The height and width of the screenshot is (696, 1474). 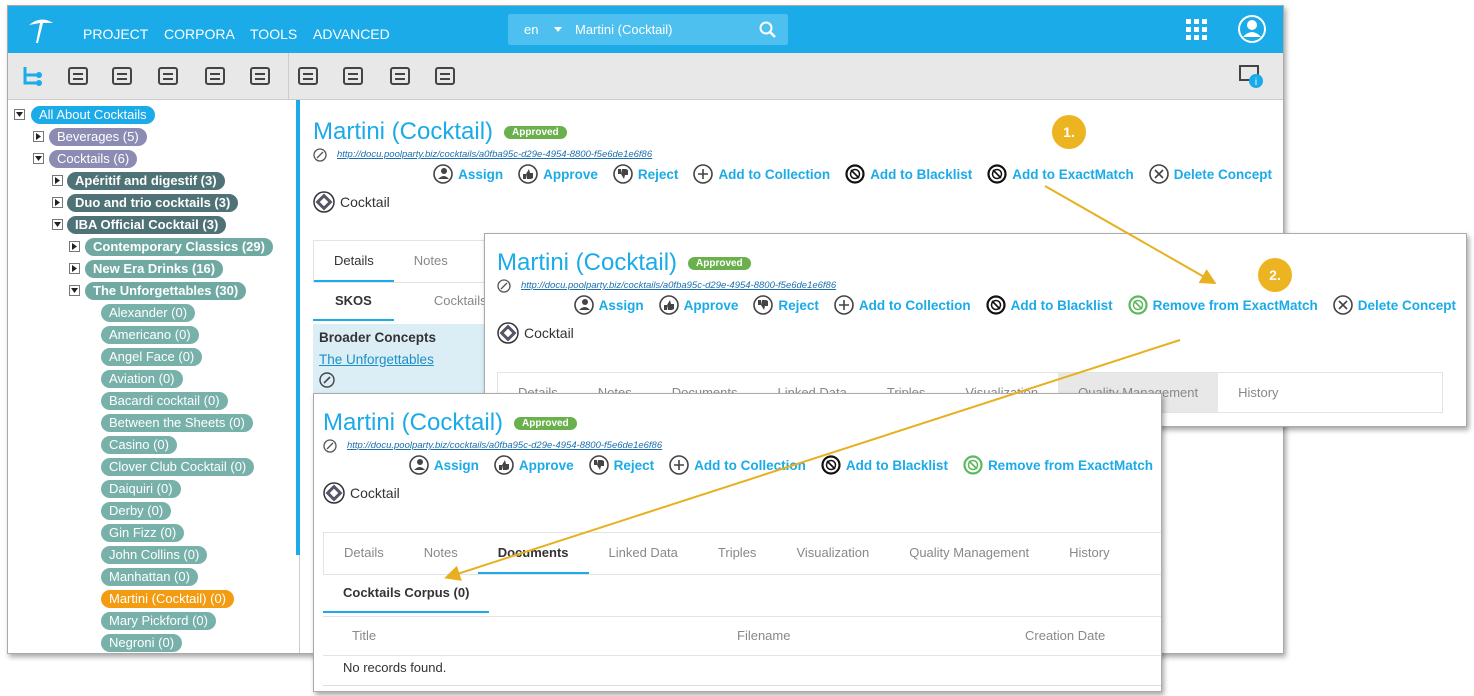 What do you see at coordinates (351, 34) in the screenshot?
I see `menu-item: ADVANCED` at bounding box center [351, 34].